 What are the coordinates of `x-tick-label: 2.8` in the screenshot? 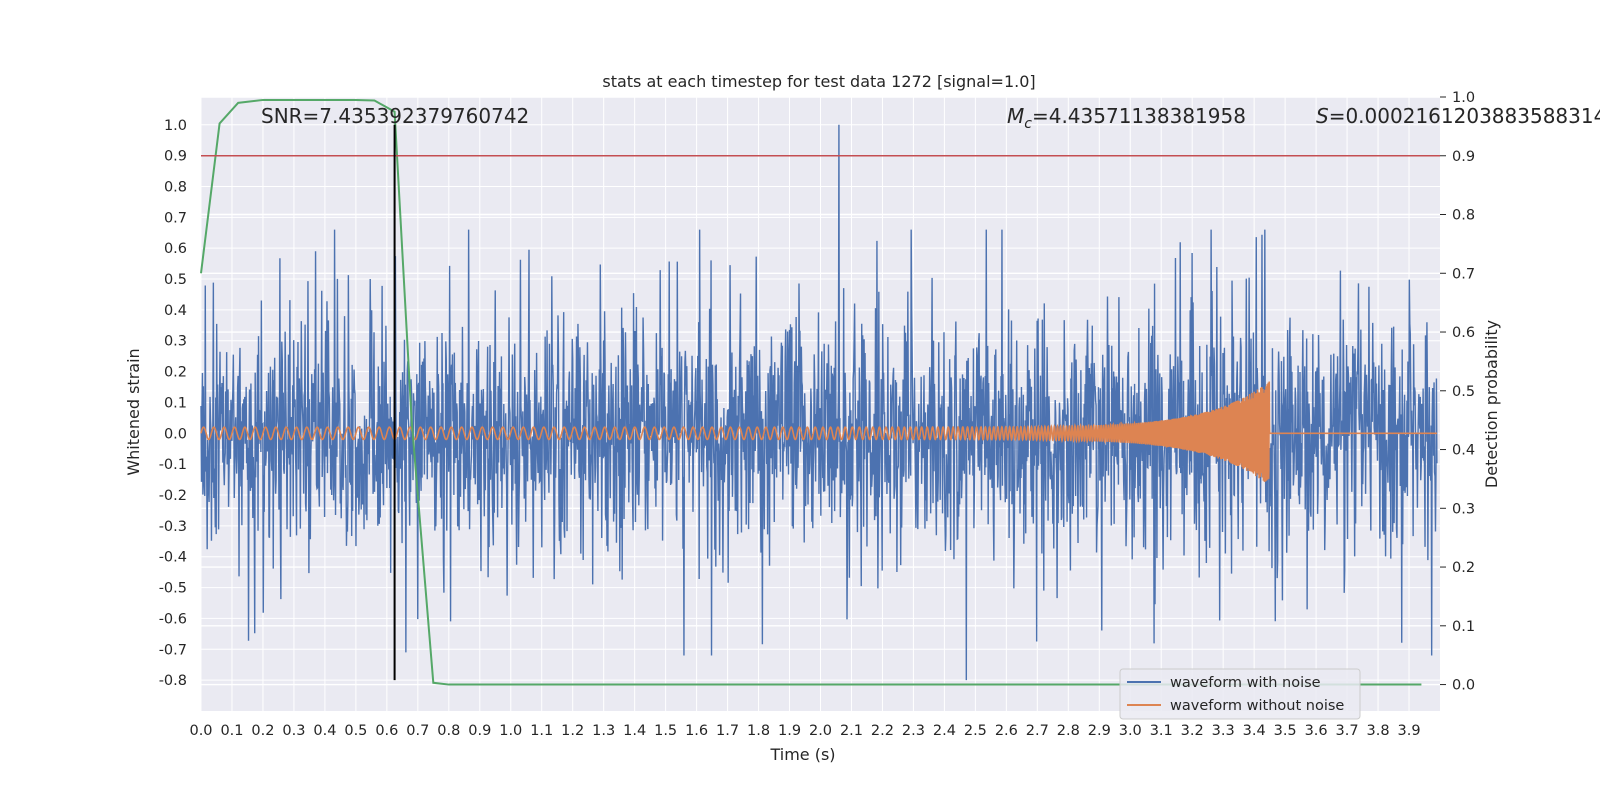 It's located at (1068, 731).